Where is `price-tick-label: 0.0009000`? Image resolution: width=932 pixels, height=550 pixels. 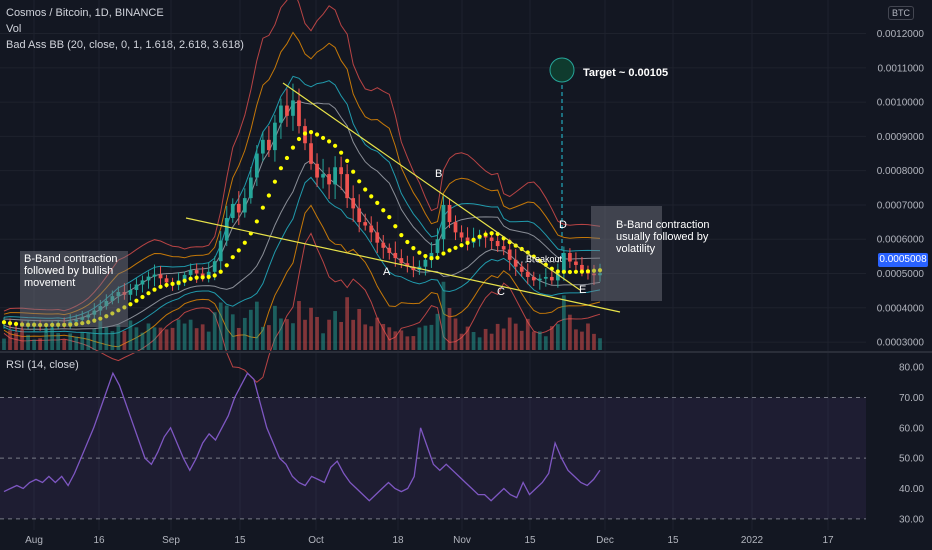 price-tick-label: 0.0009000 is located at coordinates (901, 137).